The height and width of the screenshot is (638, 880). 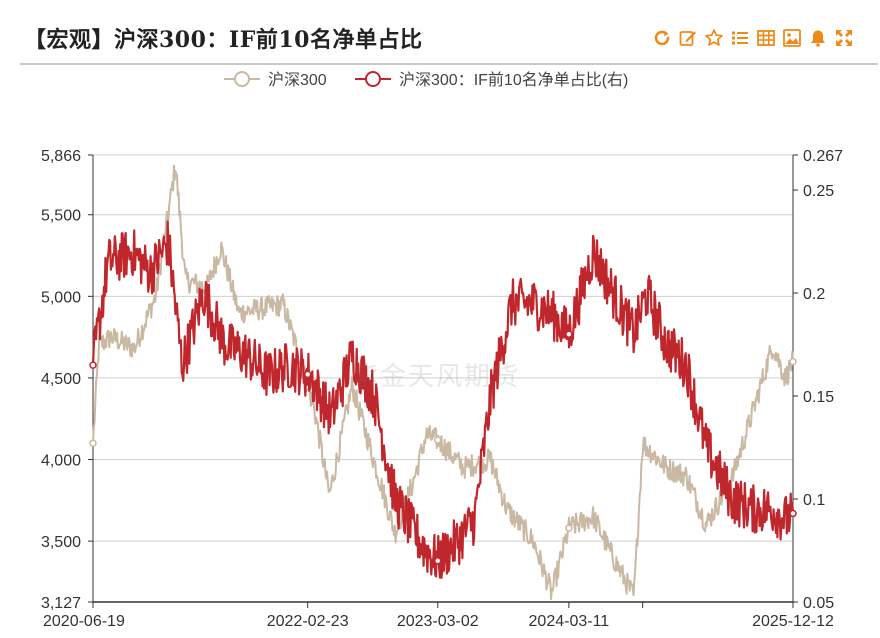 I want to click on chart-toolbar, so click(x=753, y=38).